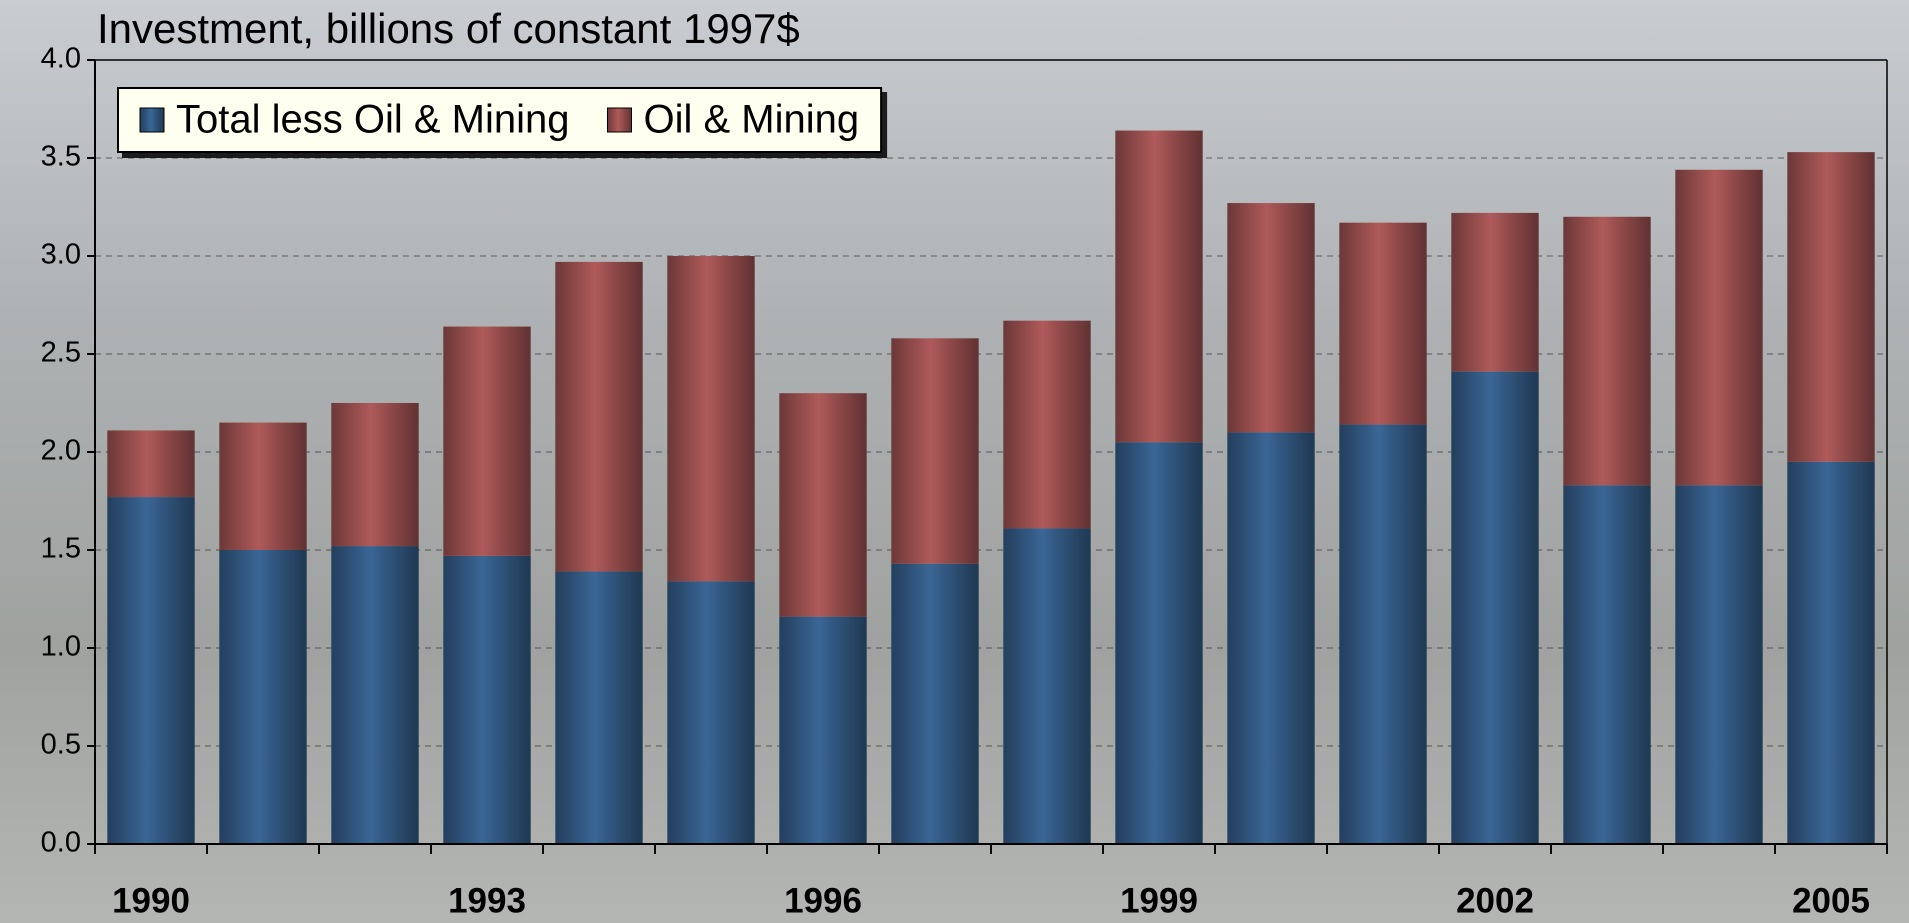  I want to click on y-tick-label: 2.0, so click(61, 451).